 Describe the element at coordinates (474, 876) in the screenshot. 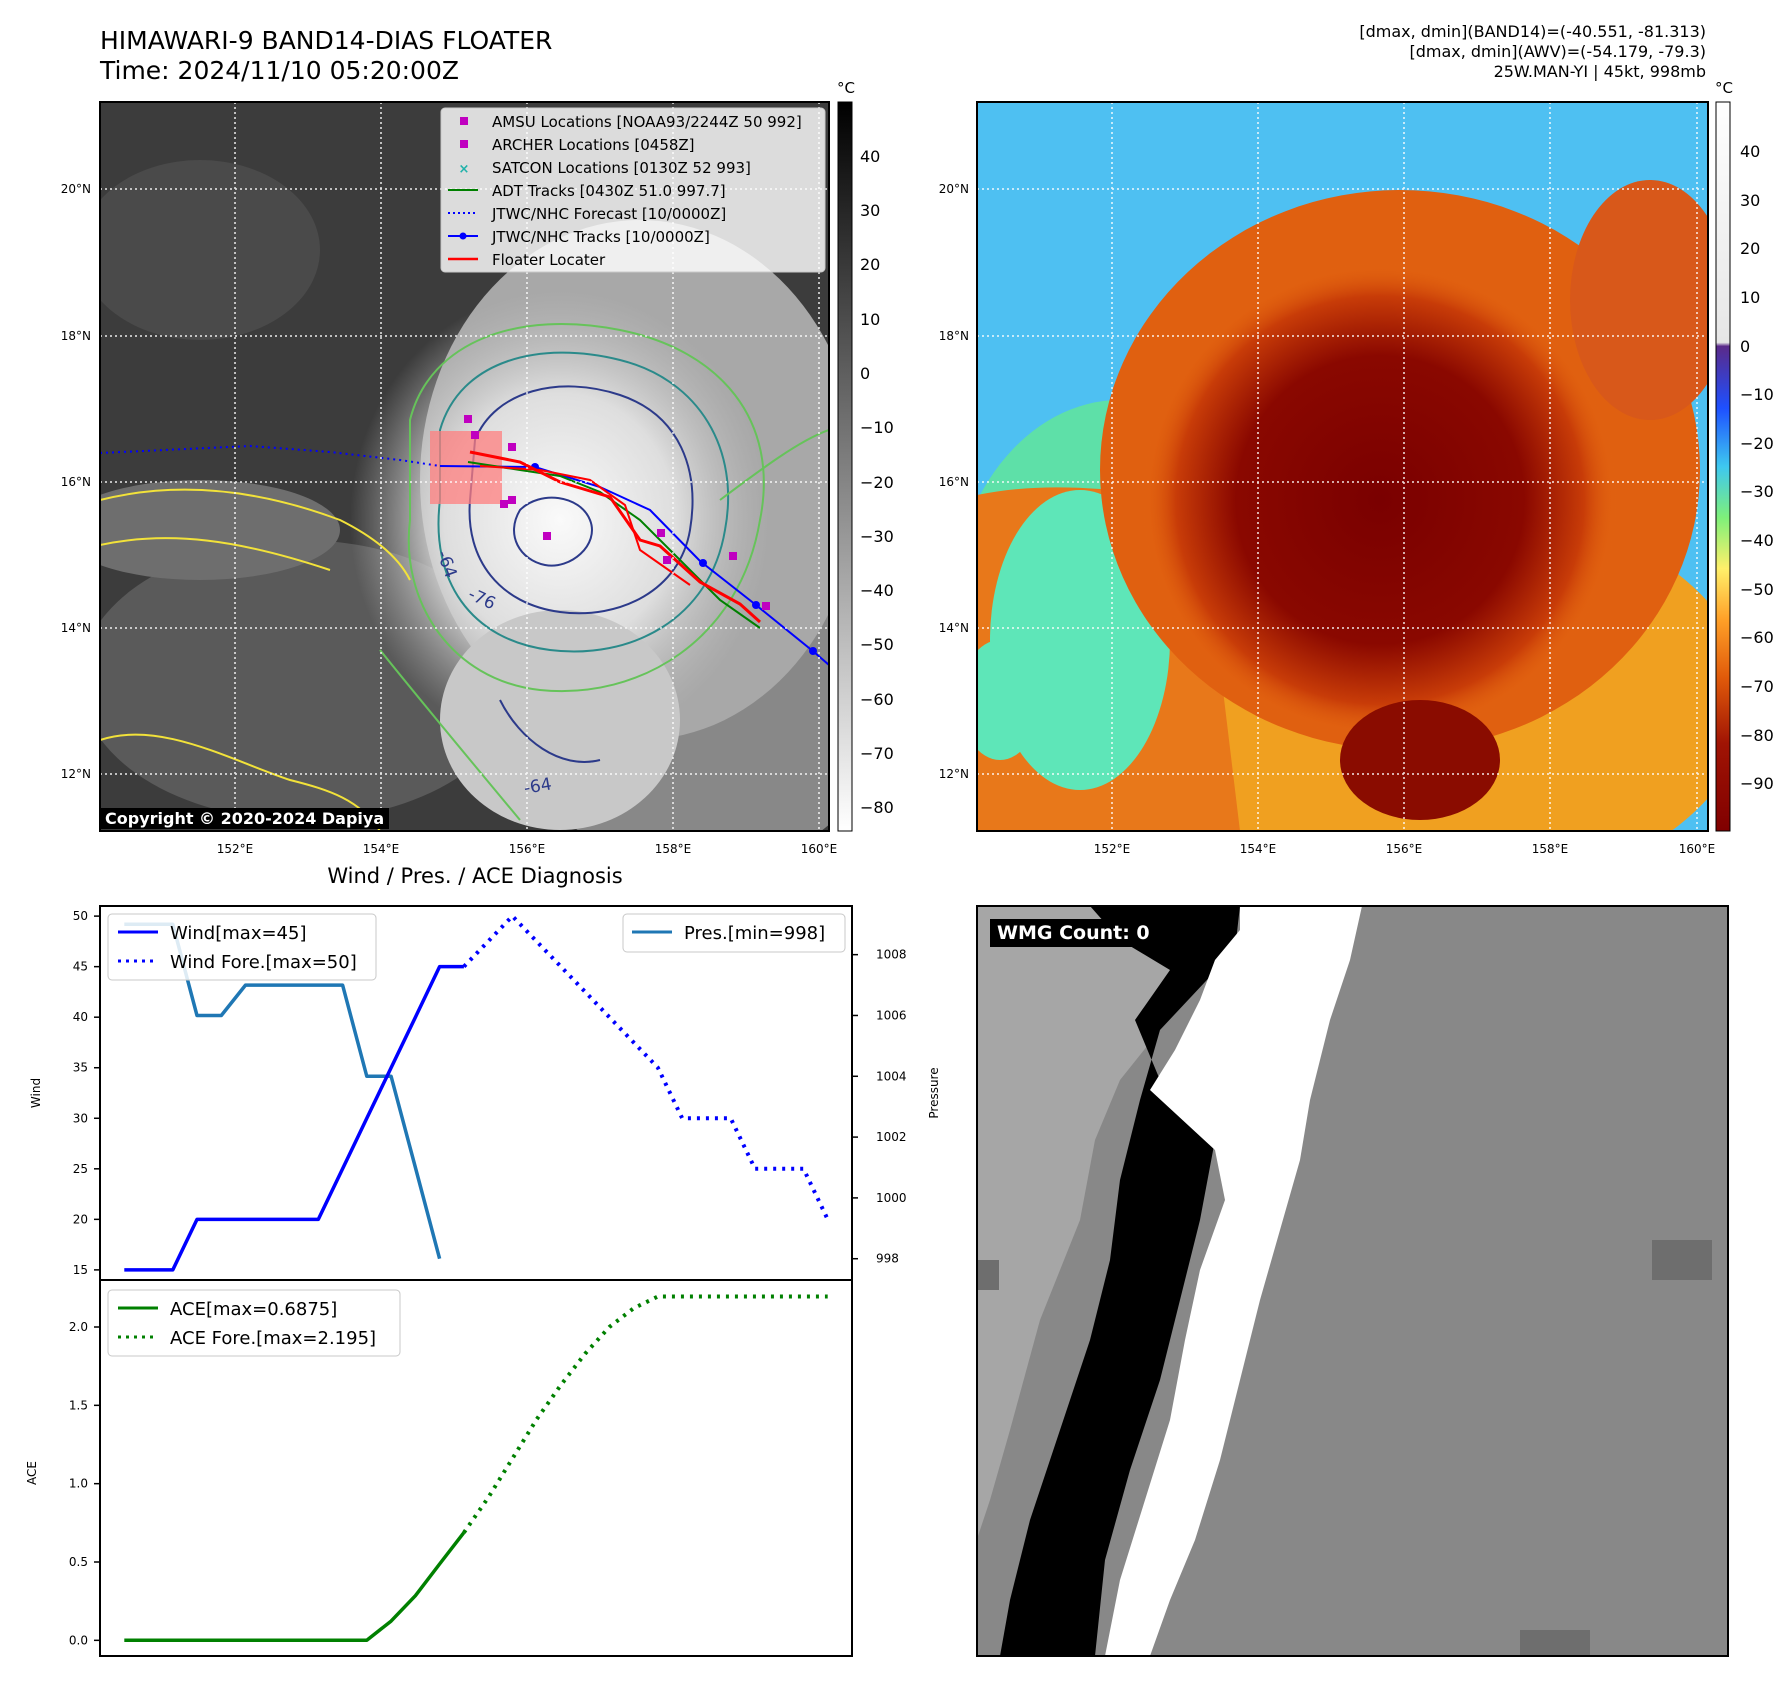

I see `diagnosis-title: Wind / Pres. / ACE Diagnosis` at that location.